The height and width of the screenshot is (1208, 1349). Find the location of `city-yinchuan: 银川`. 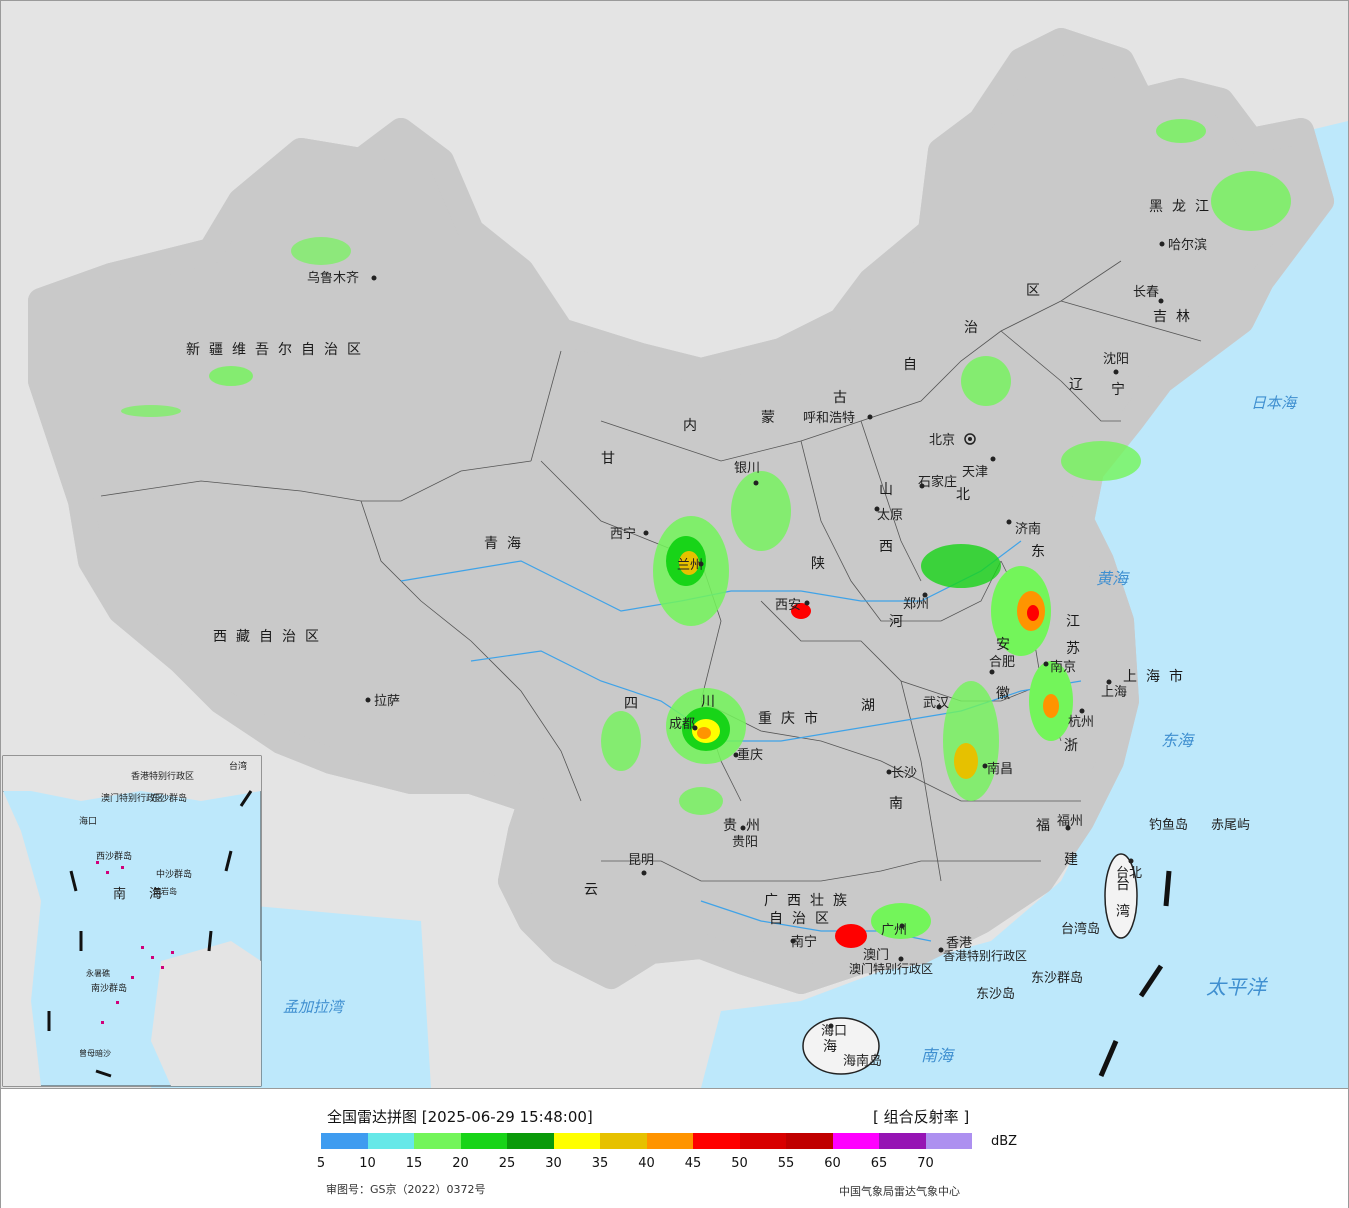

city-yinchuan: 银川 is located at coordinates (747, 473).